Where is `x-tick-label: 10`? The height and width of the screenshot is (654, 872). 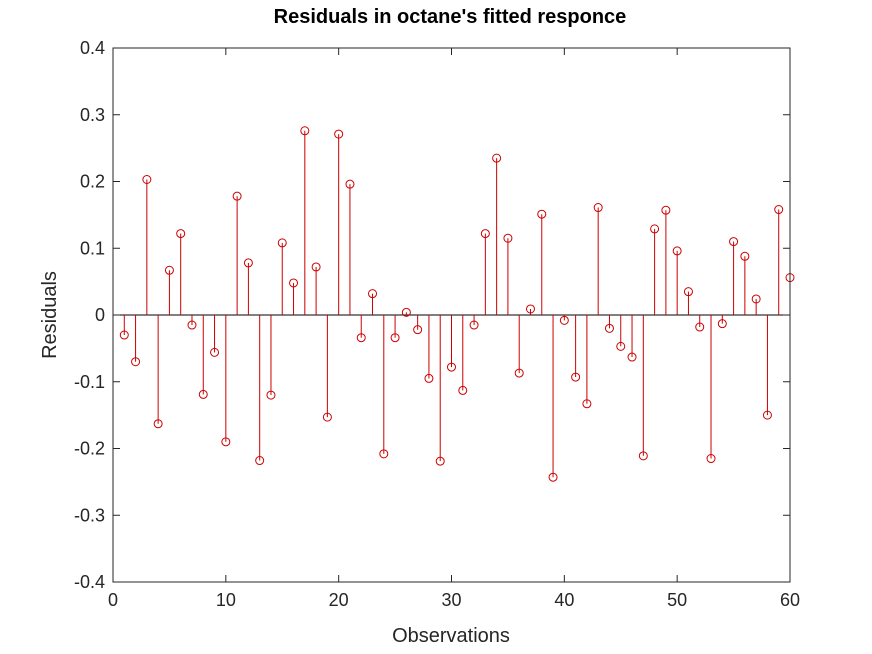
x-tick-label: 10 is located at coordinates (226, 600).